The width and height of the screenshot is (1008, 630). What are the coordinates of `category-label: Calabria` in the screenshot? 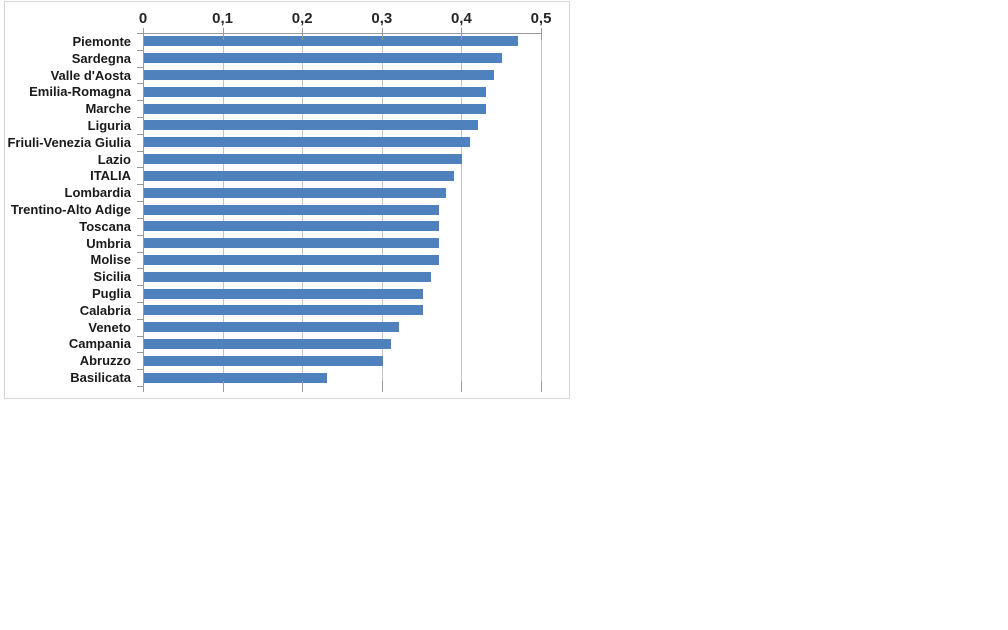 It's located at (105, 310).